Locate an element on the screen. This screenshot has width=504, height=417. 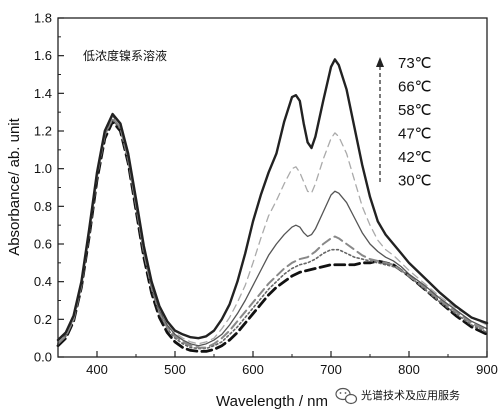
watermark: 光谱技术及应用服务 is located at coordinates (397, 396).